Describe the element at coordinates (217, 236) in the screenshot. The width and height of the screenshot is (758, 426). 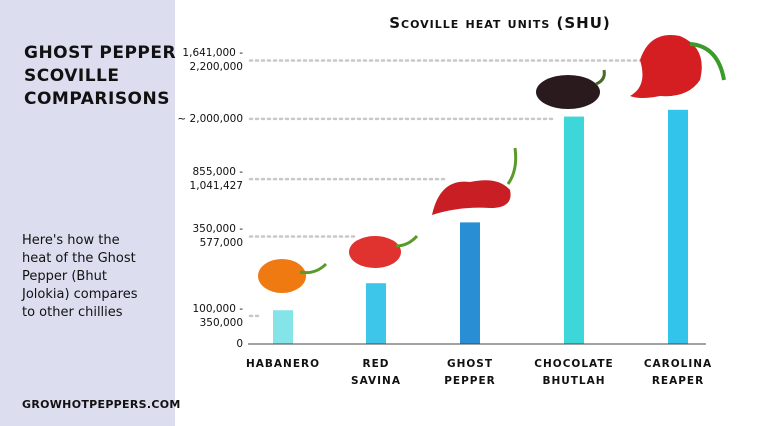
I see `y-tick-label: 350,000 - 577,000` at that location.